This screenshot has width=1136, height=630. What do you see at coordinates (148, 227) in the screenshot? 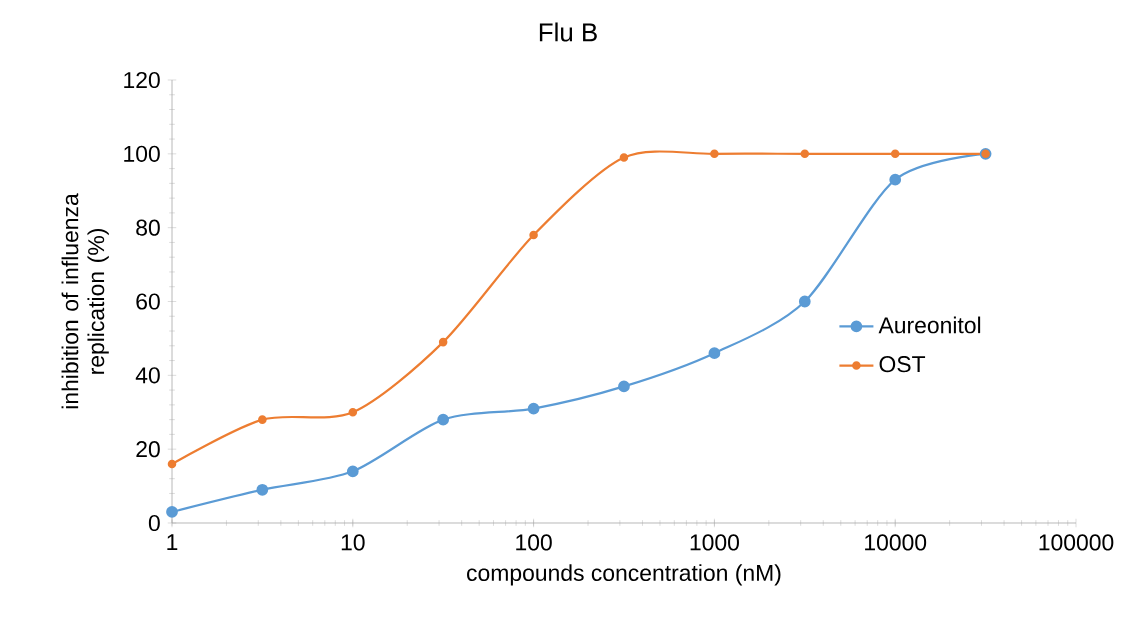
I see `y-tick-label: 80` at bounding box center [148, 227].